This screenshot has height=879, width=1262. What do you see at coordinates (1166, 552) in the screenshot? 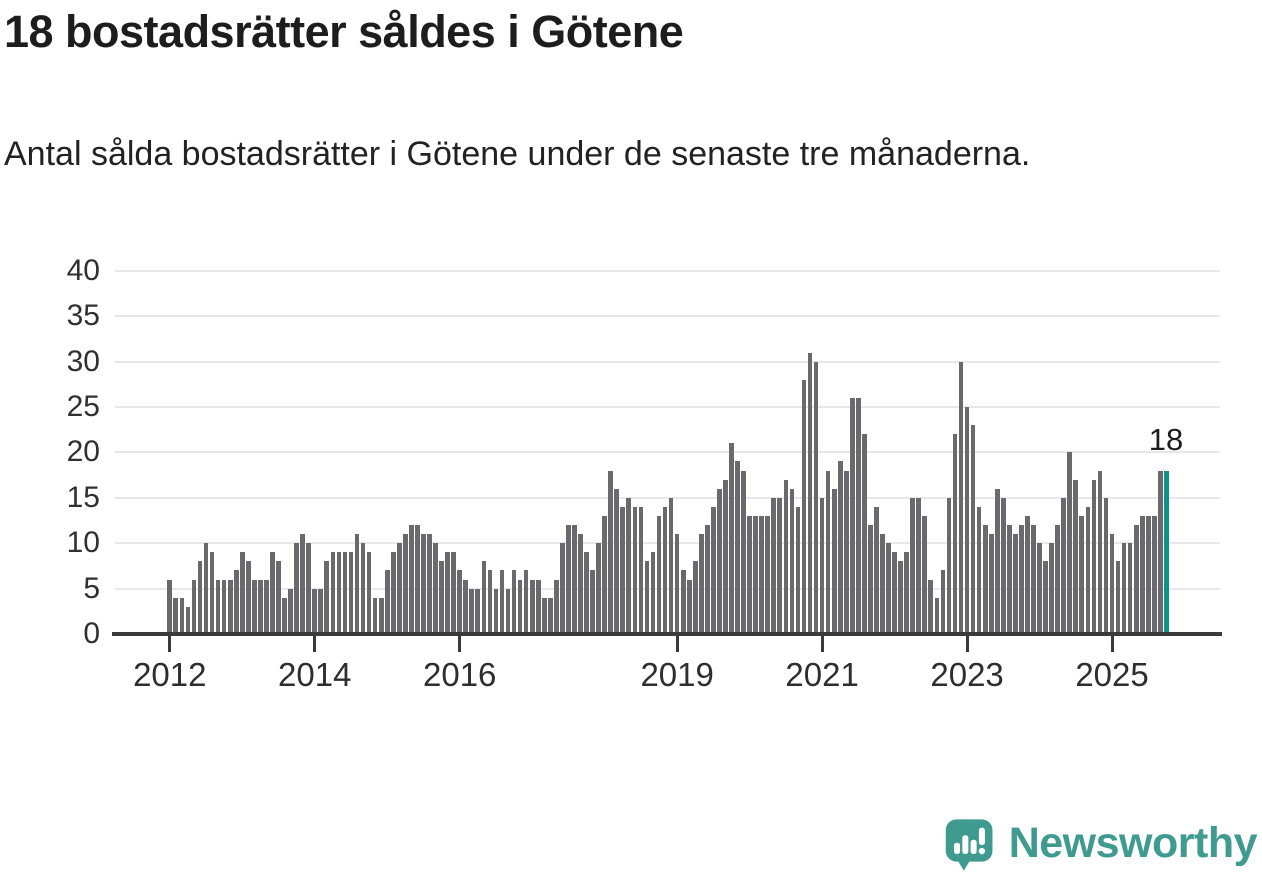
I see `highlighted-bar-current-period` at bounding box center [1166, 552].